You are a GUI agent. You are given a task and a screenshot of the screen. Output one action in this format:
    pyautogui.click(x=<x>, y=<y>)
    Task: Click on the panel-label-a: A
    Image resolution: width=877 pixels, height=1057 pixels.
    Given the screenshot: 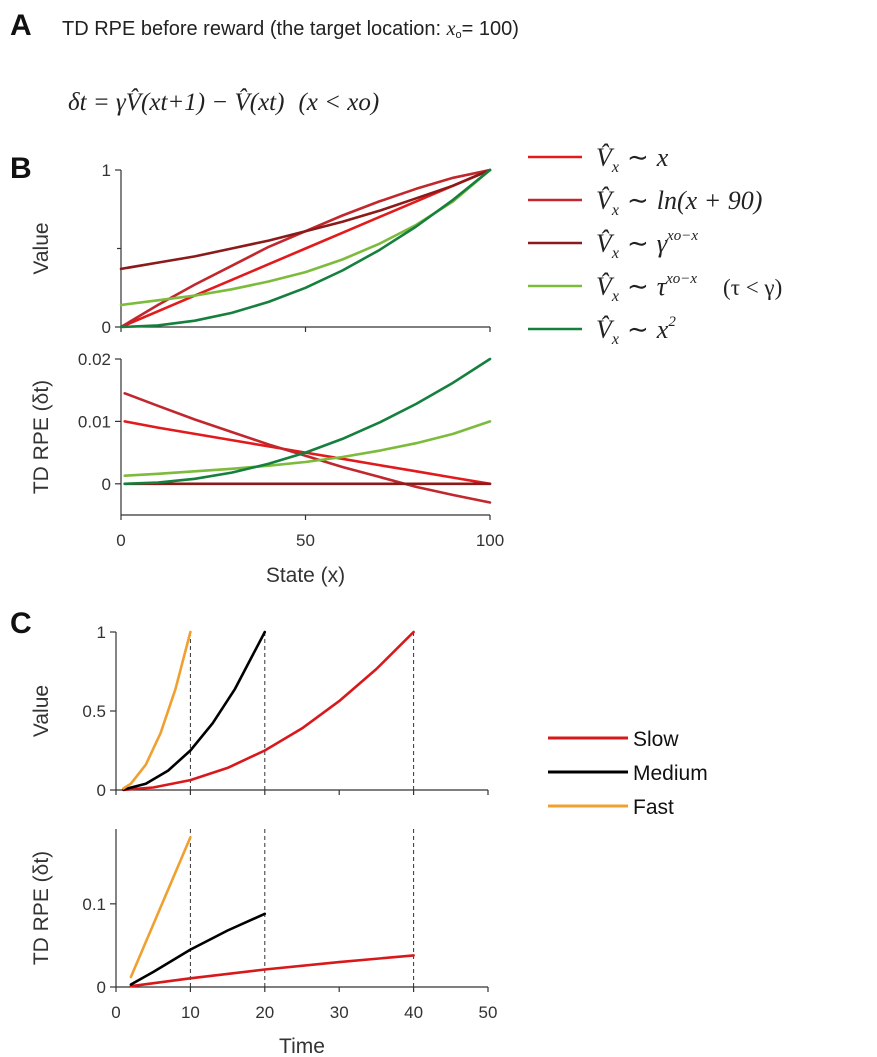 What is the action you would take?
    pyautogui.click(x=21, y=25)
    